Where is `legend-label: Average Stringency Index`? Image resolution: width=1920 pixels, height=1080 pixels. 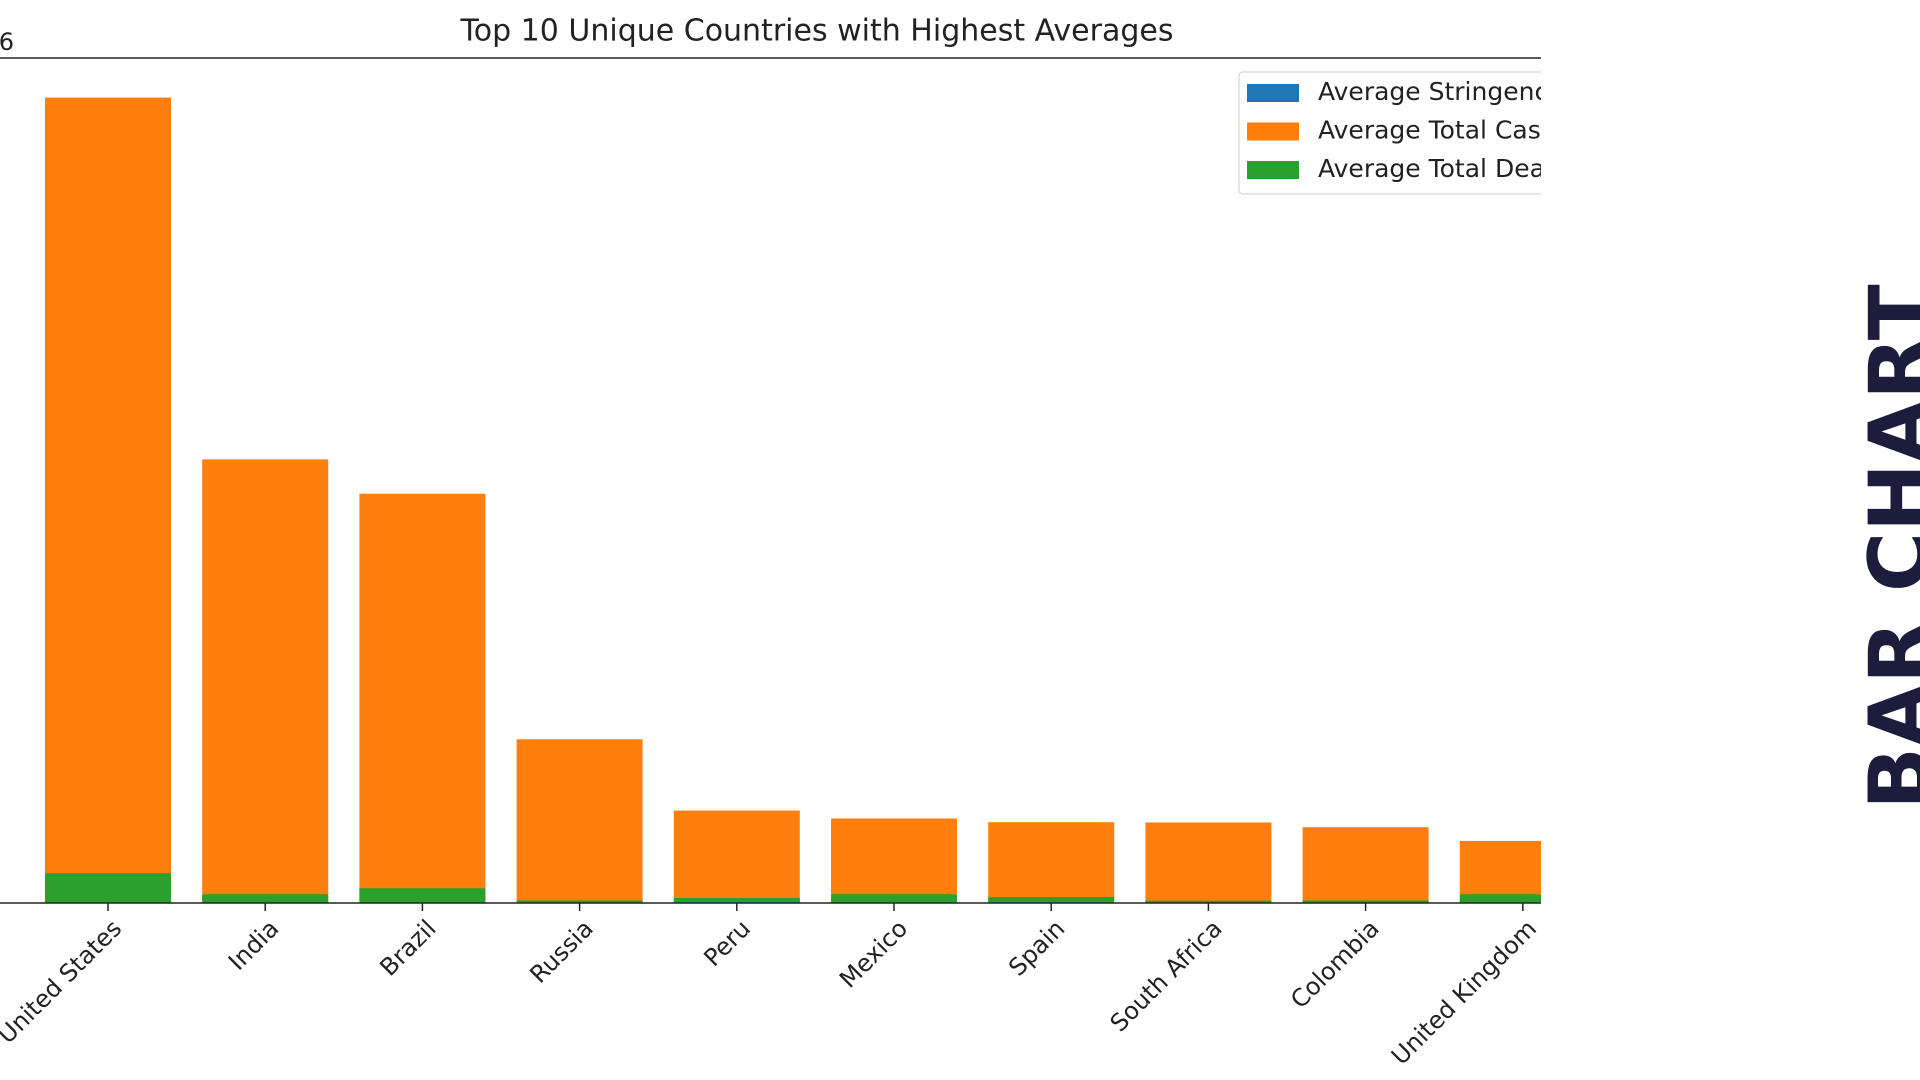 legend-label: Average Stringency Index is located at coordinates (1479, 91).